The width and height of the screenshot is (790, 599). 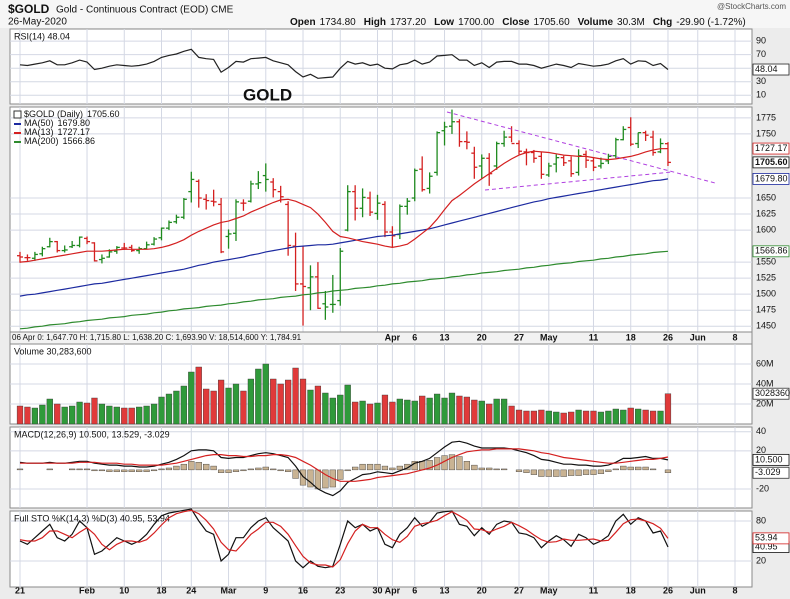 I want to click on y-tick-label: 40M, so click(x=765, y=383).